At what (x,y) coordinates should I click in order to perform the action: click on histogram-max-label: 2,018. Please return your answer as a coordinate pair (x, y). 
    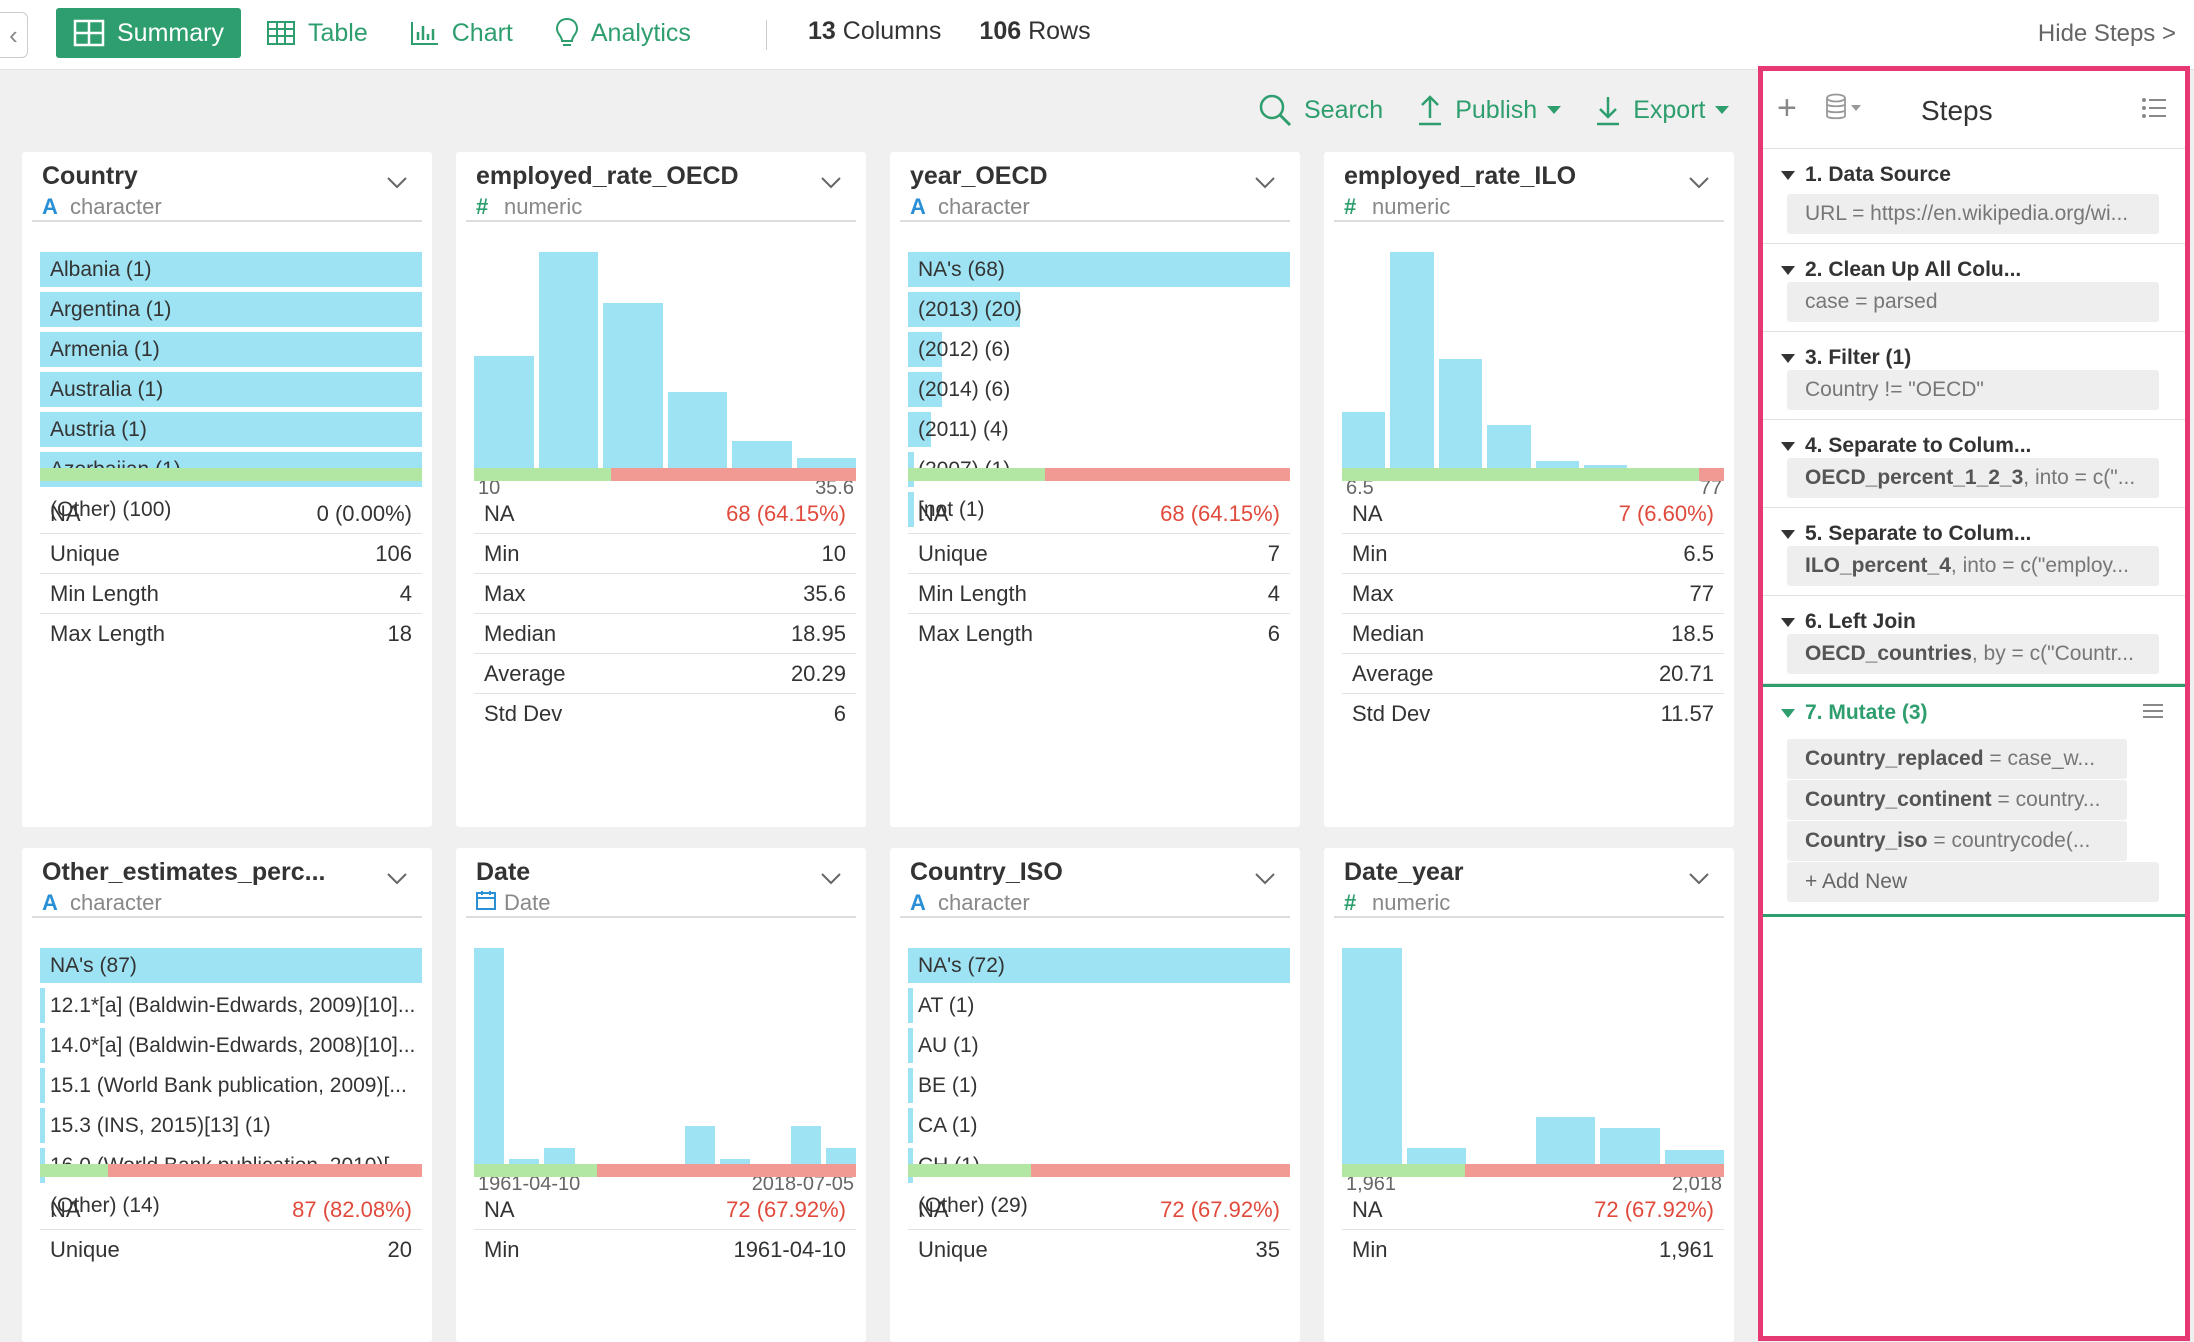
    Looking at the image, I should click on (1696, 1184).